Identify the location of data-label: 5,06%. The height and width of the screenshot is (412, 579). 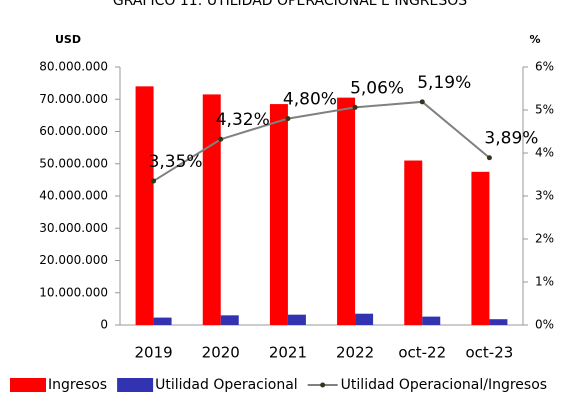
(377, 88).